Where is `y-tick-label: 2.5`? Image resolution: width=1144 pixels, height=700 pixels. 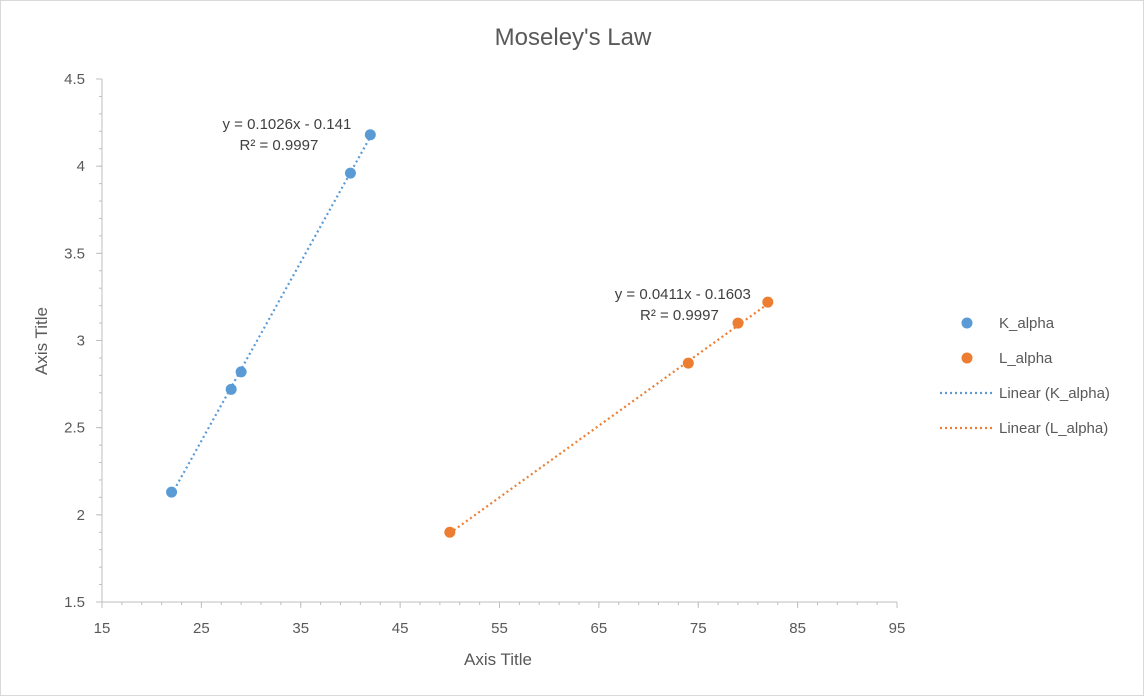
y-tick-label: 2.5 is located at coordinates (74, 428).